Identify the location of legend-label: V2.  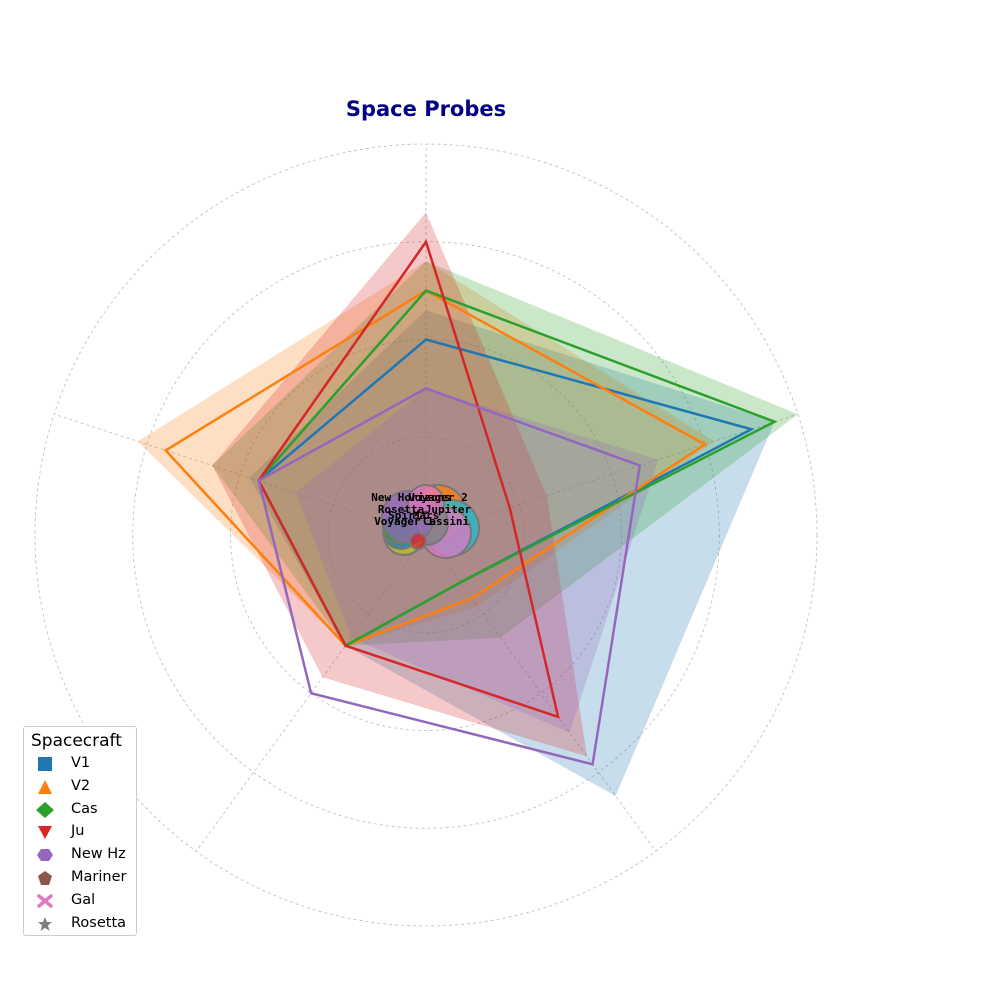
(81, 785).